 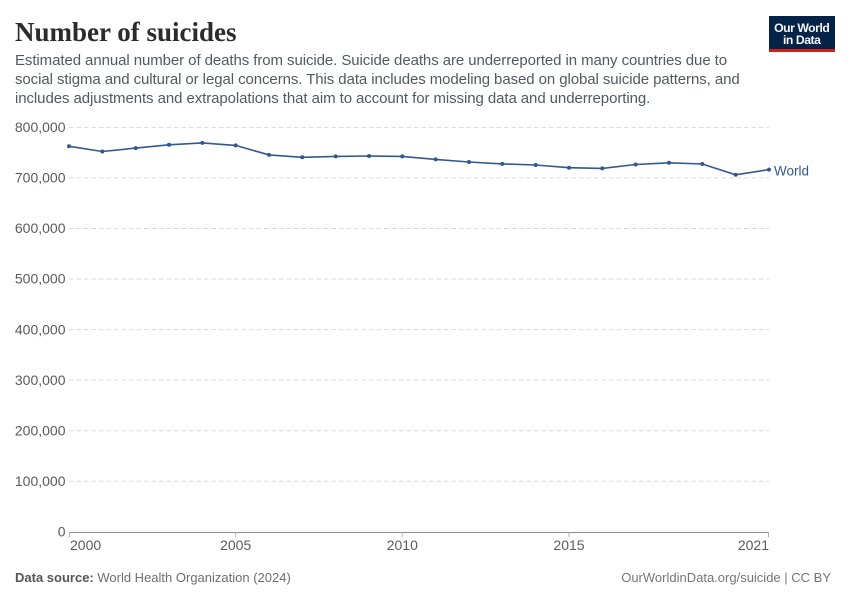 What do you see at coordinates (402, 545) in the screenshot?
I see `svg-text: 2010` at bounding box center [402, 545].